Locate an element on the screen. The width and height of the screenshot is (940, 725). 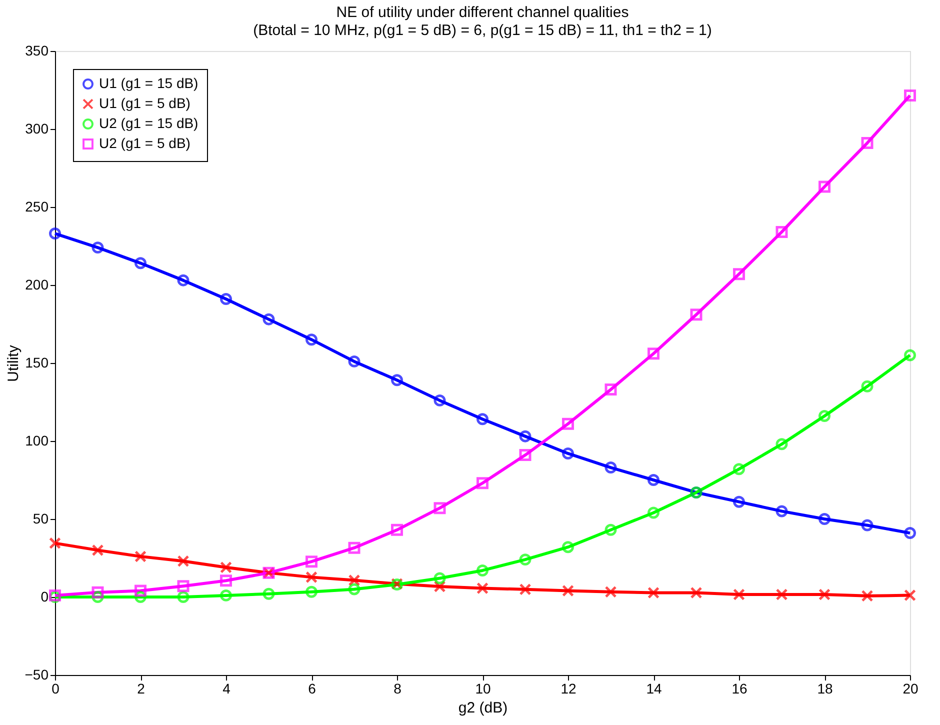
y-tick-label: 150 is located at coordinates (37, 362).